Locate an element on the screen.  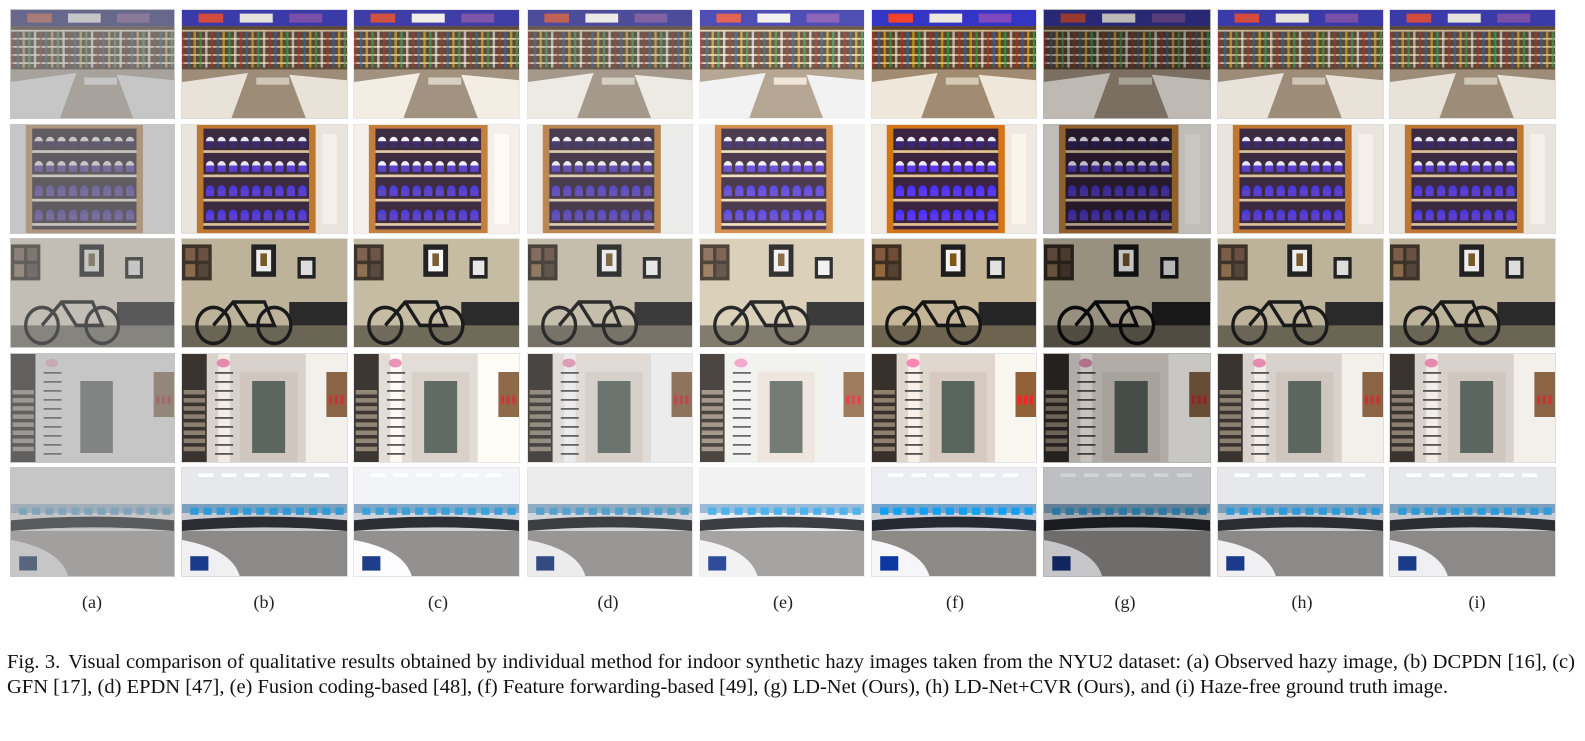
column-label: (f) is located at coordinates (955, 602).